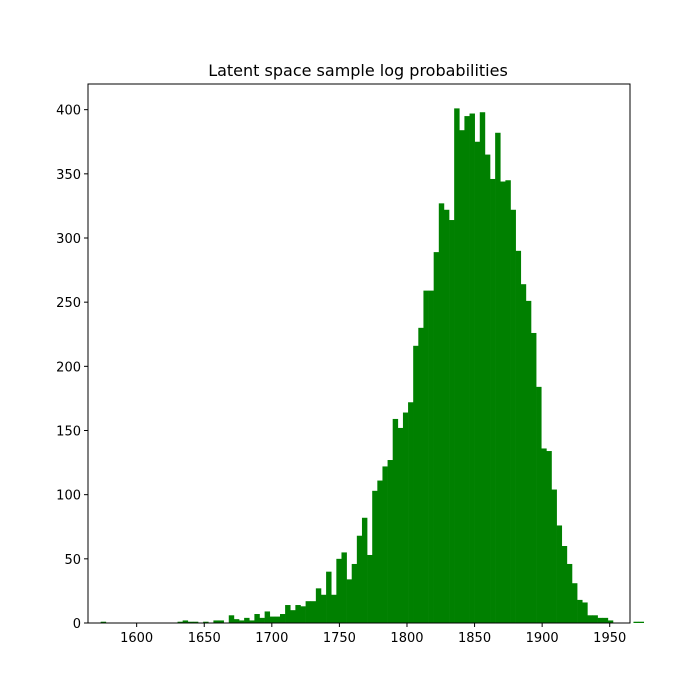 The image size is (700, 700). What do you see at coordinates (72, 560) in the screenshot?
I see `y-tick-label: 50` at bounding box center [72, 560].